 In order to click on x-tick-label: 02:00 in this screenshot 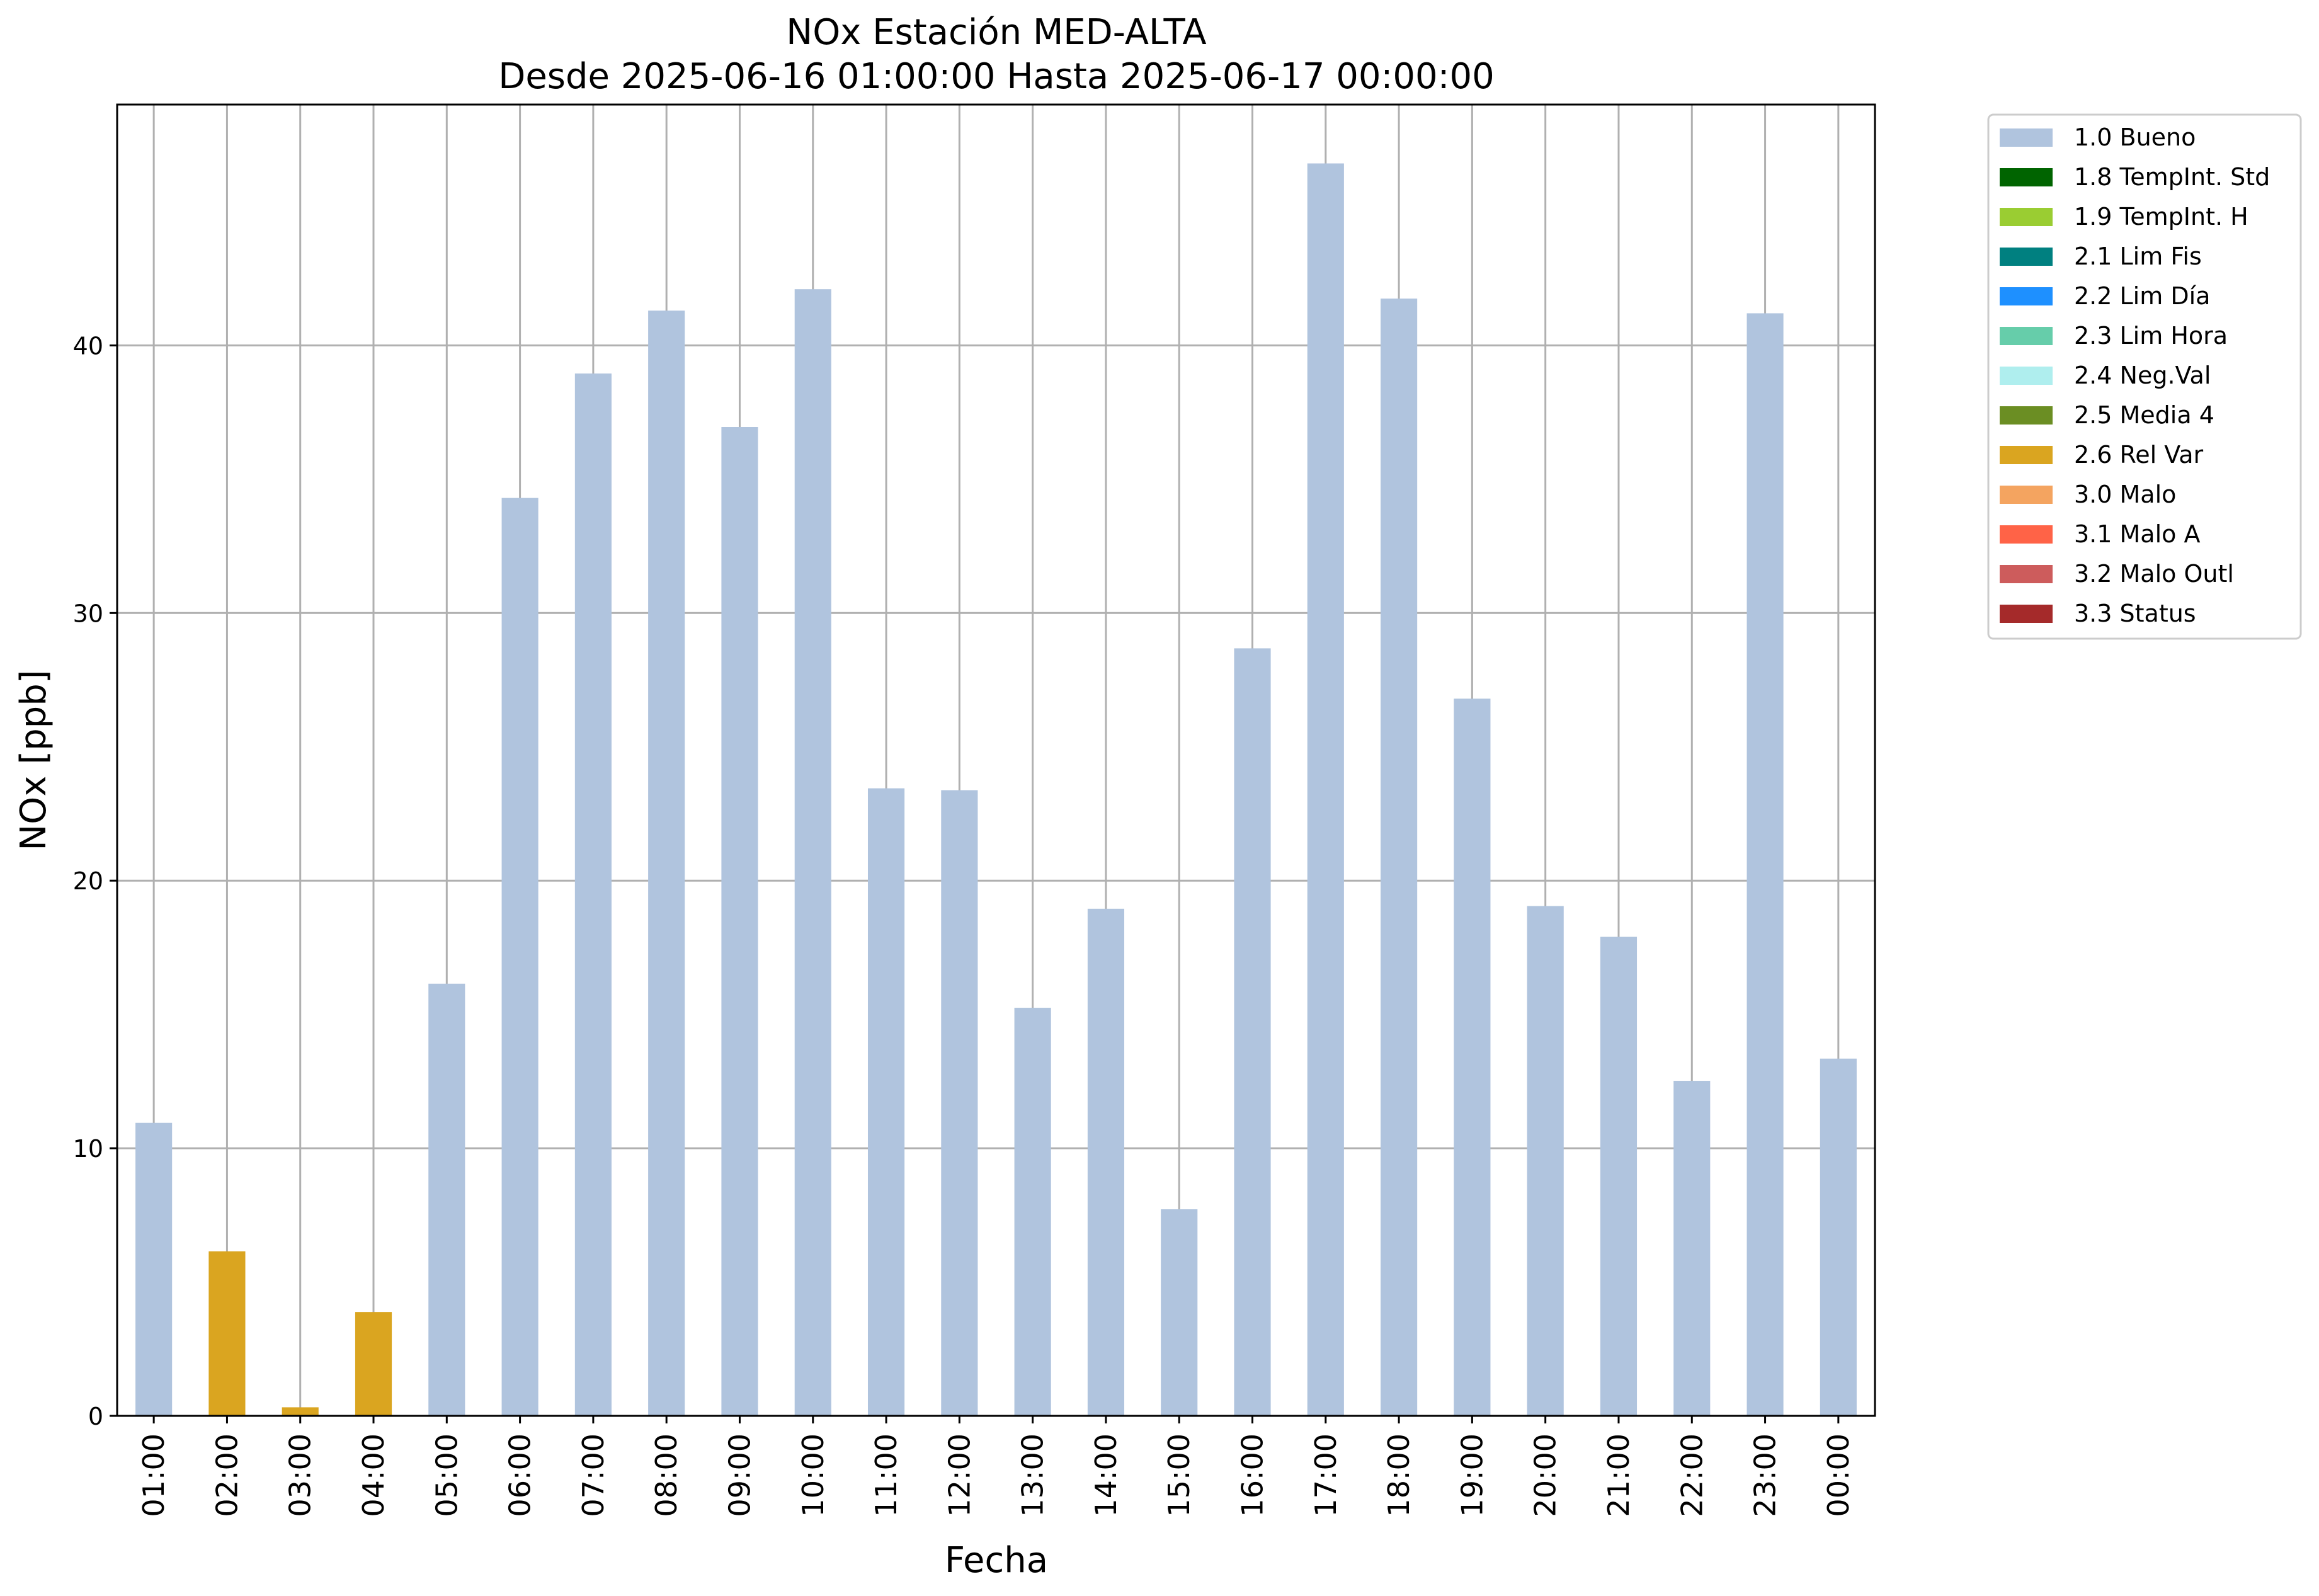, I will do `click(227, 1475)`.